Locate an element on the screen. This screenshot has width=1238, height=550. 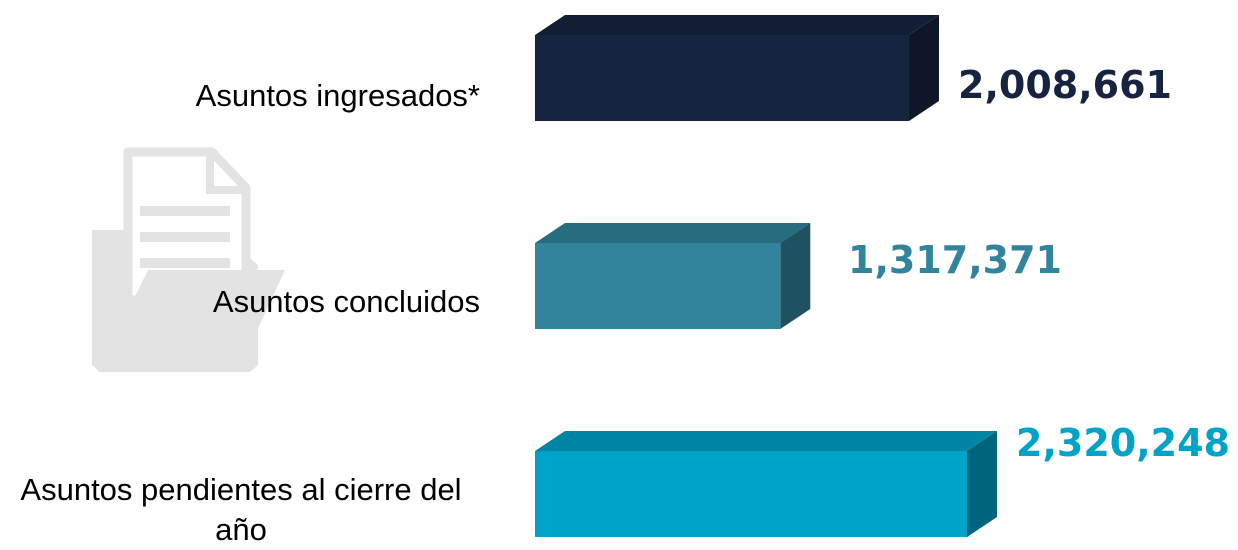
bar-concluidos is located at coordinates (673, 276).